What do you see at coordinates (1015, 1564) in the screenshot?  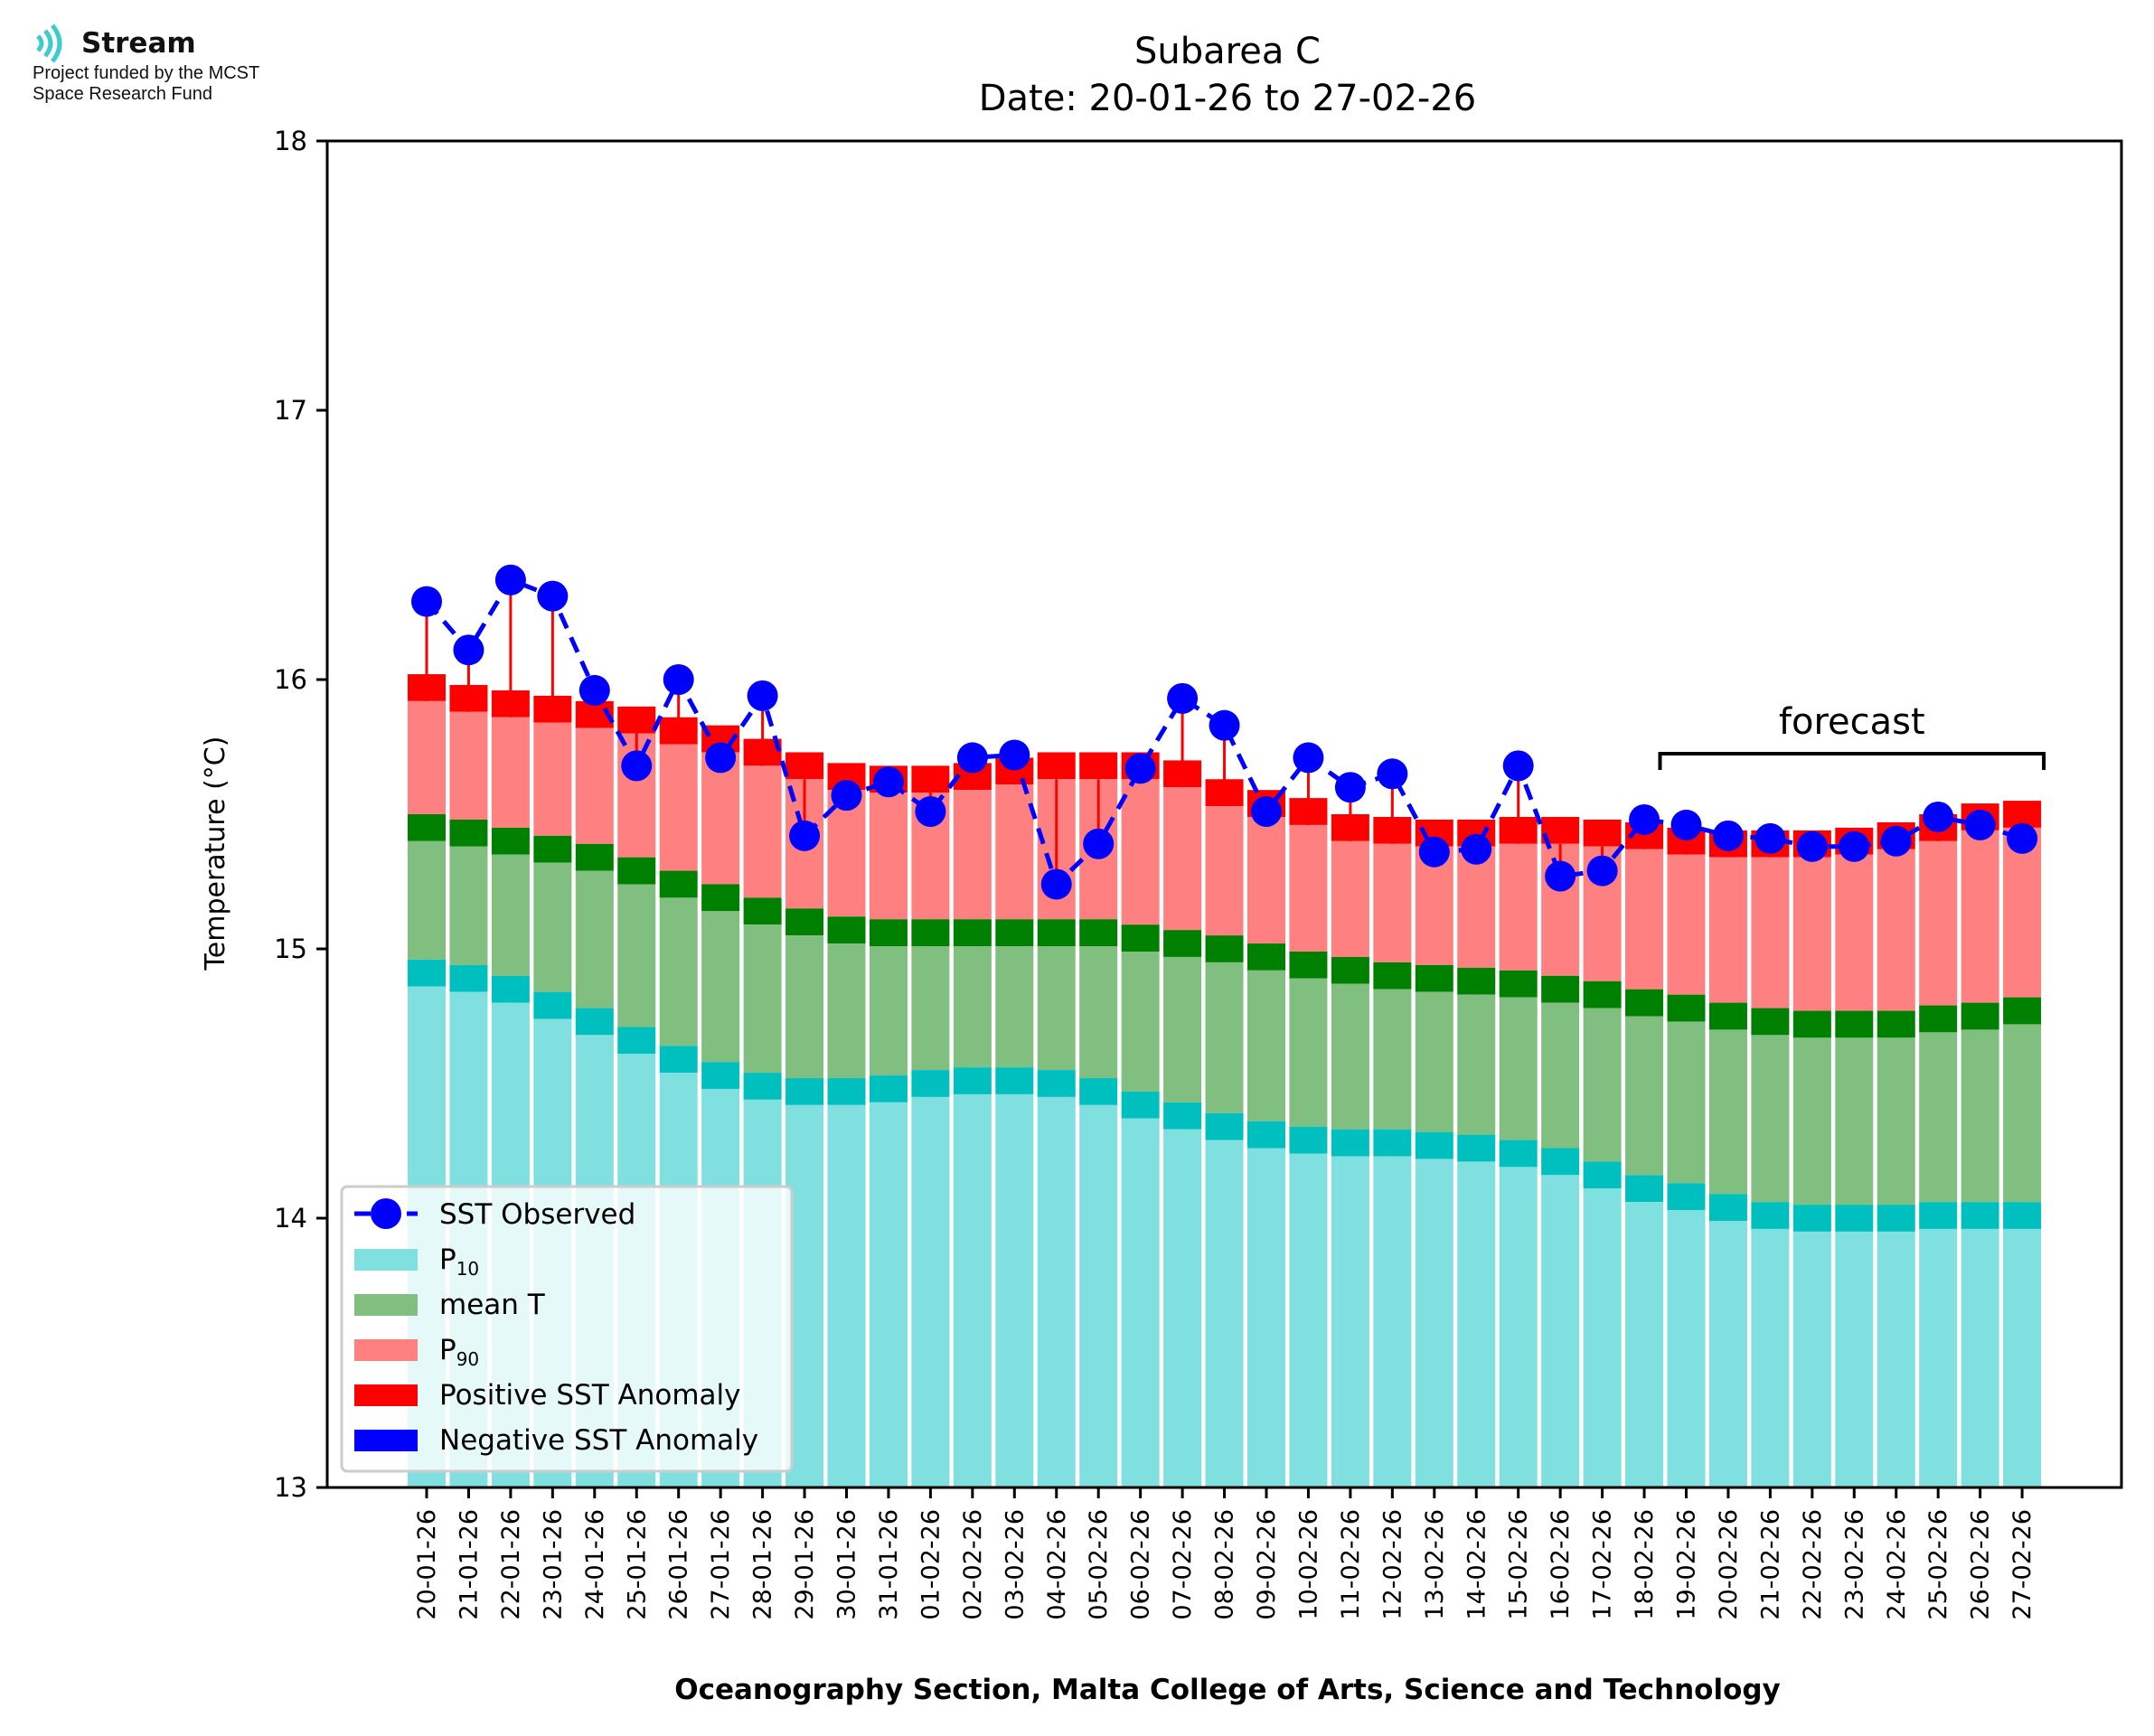 I see `x-tick-label-03-02-26: 03-02-26` at bounding box center [1015, 1564].